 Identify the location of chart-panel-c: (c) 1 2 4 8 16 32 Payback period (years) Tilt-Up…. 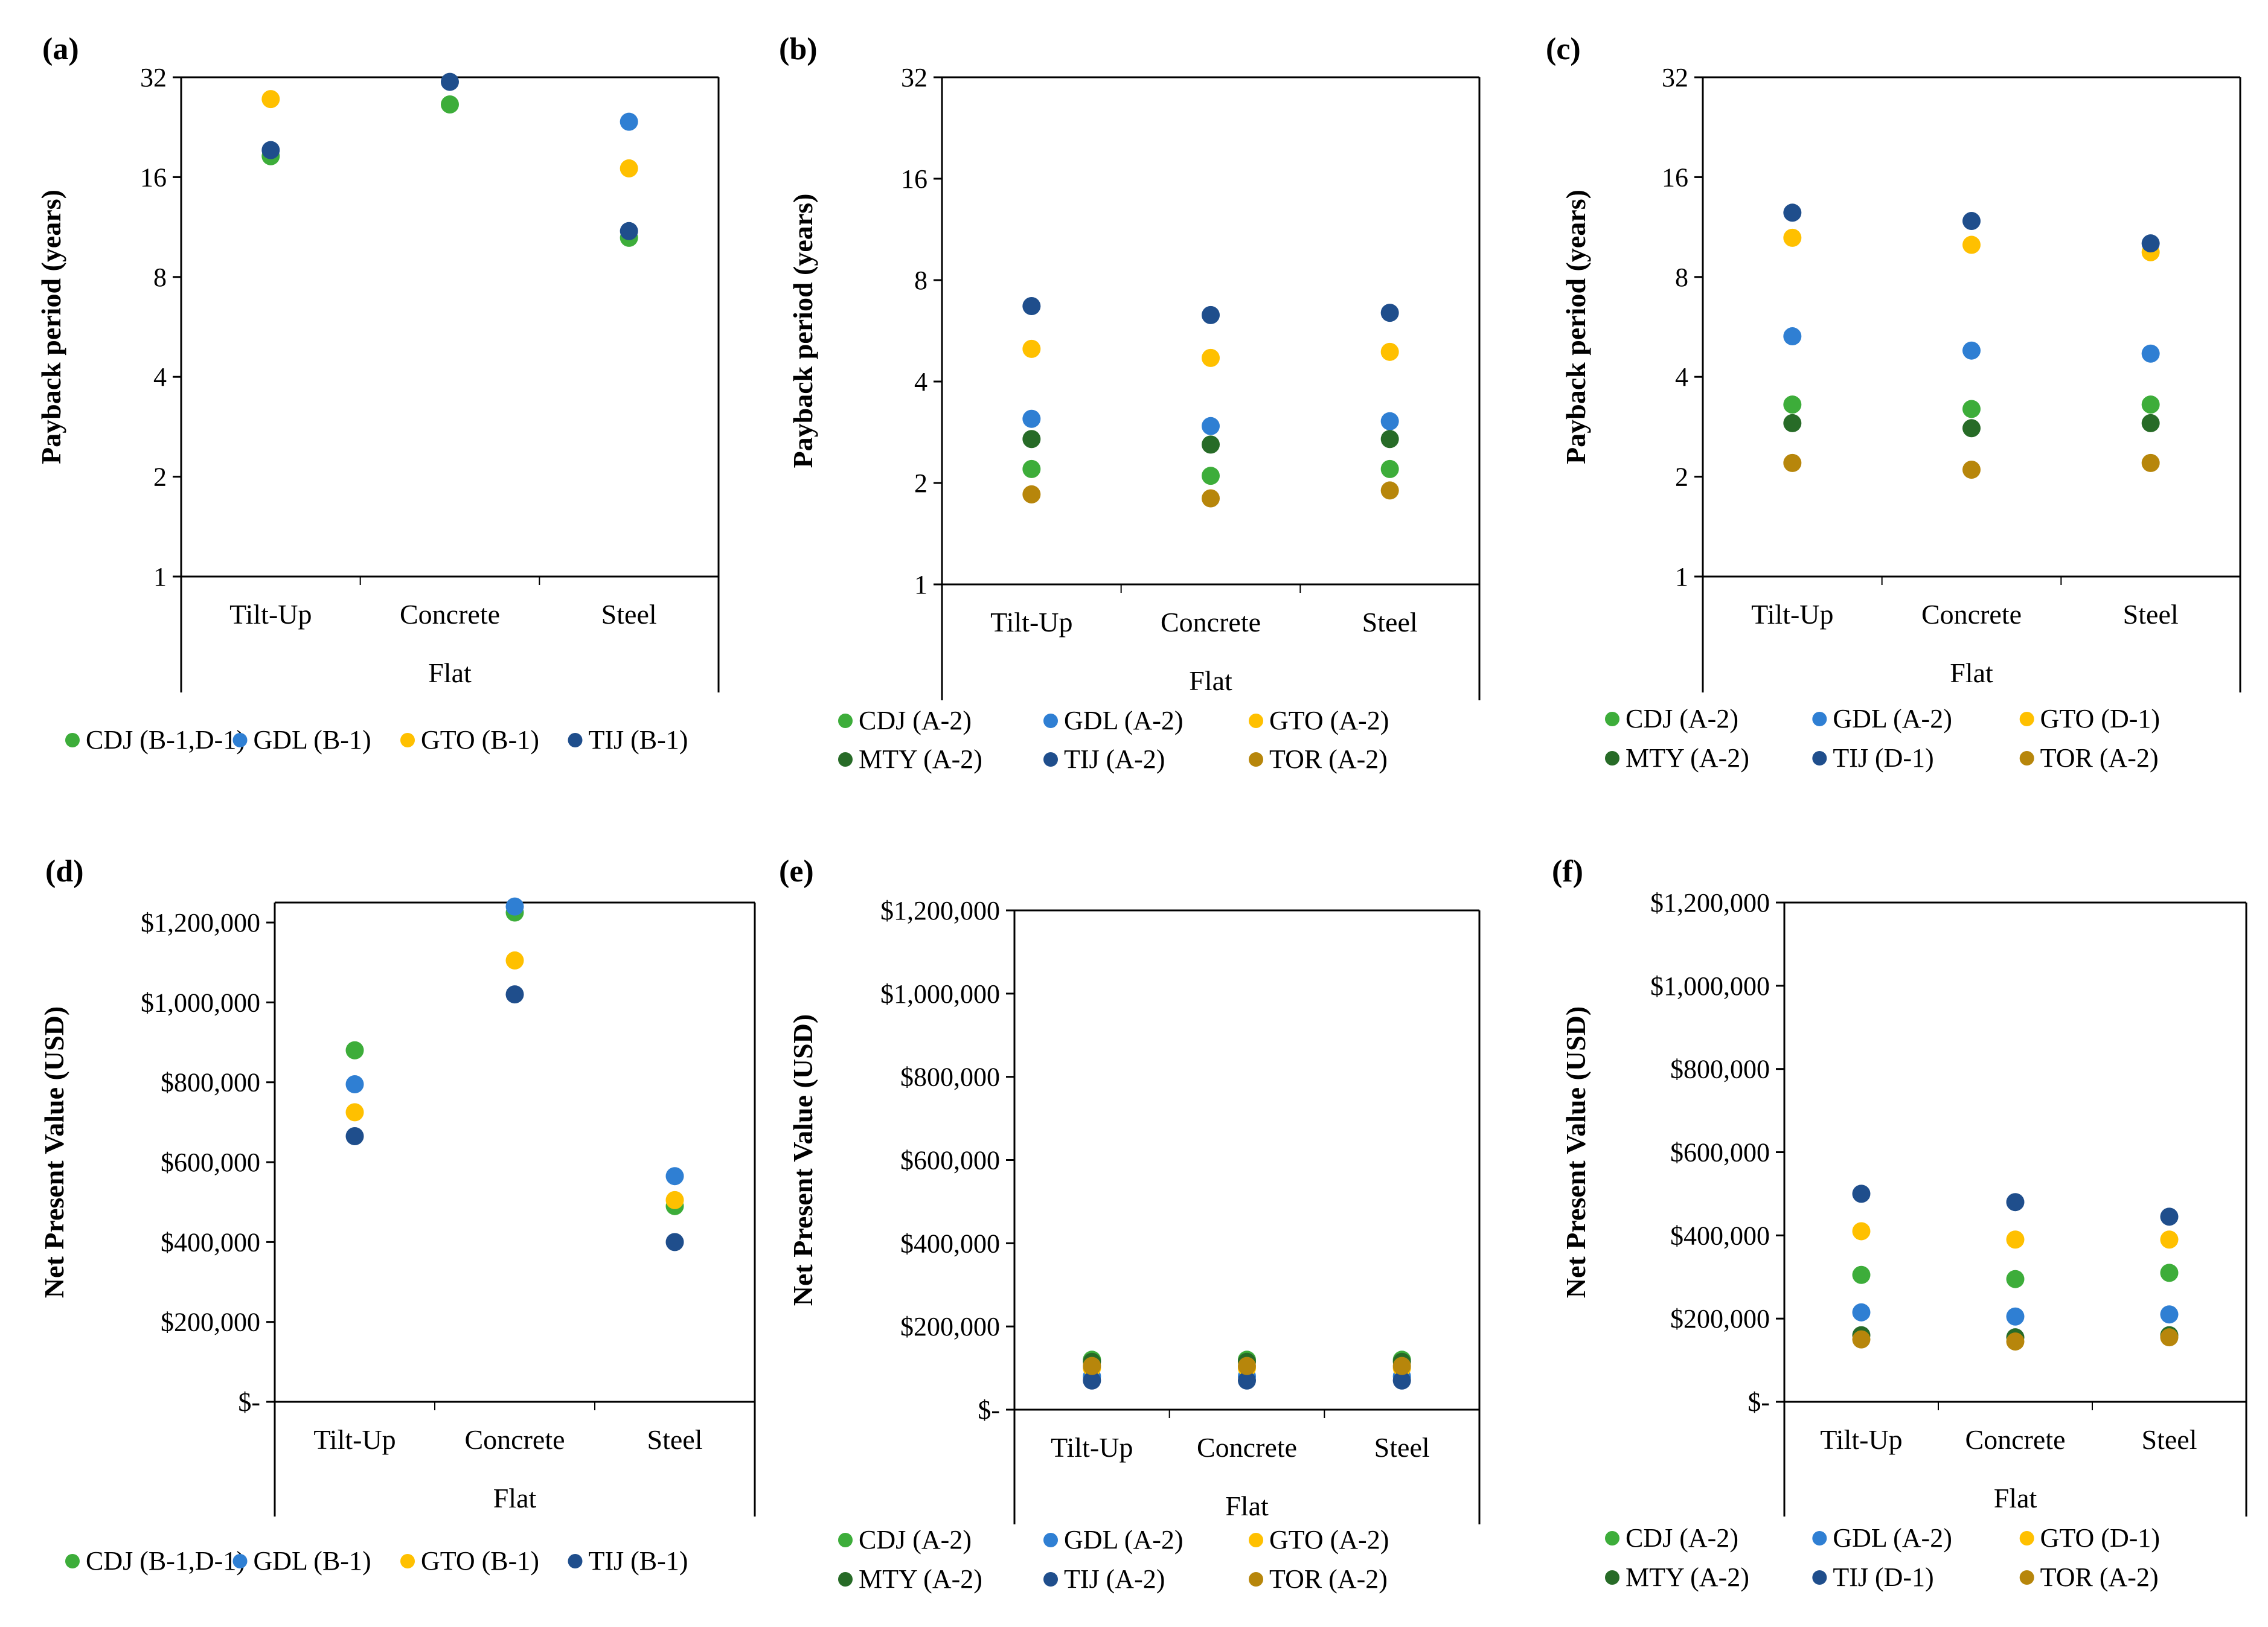
(1893, 402).